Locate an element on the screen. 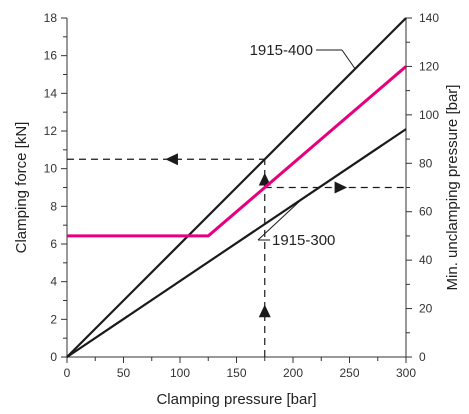 This screenshot has height=414, width=469. y-right-tick-label: 60 is located at coordinates (426, 212).